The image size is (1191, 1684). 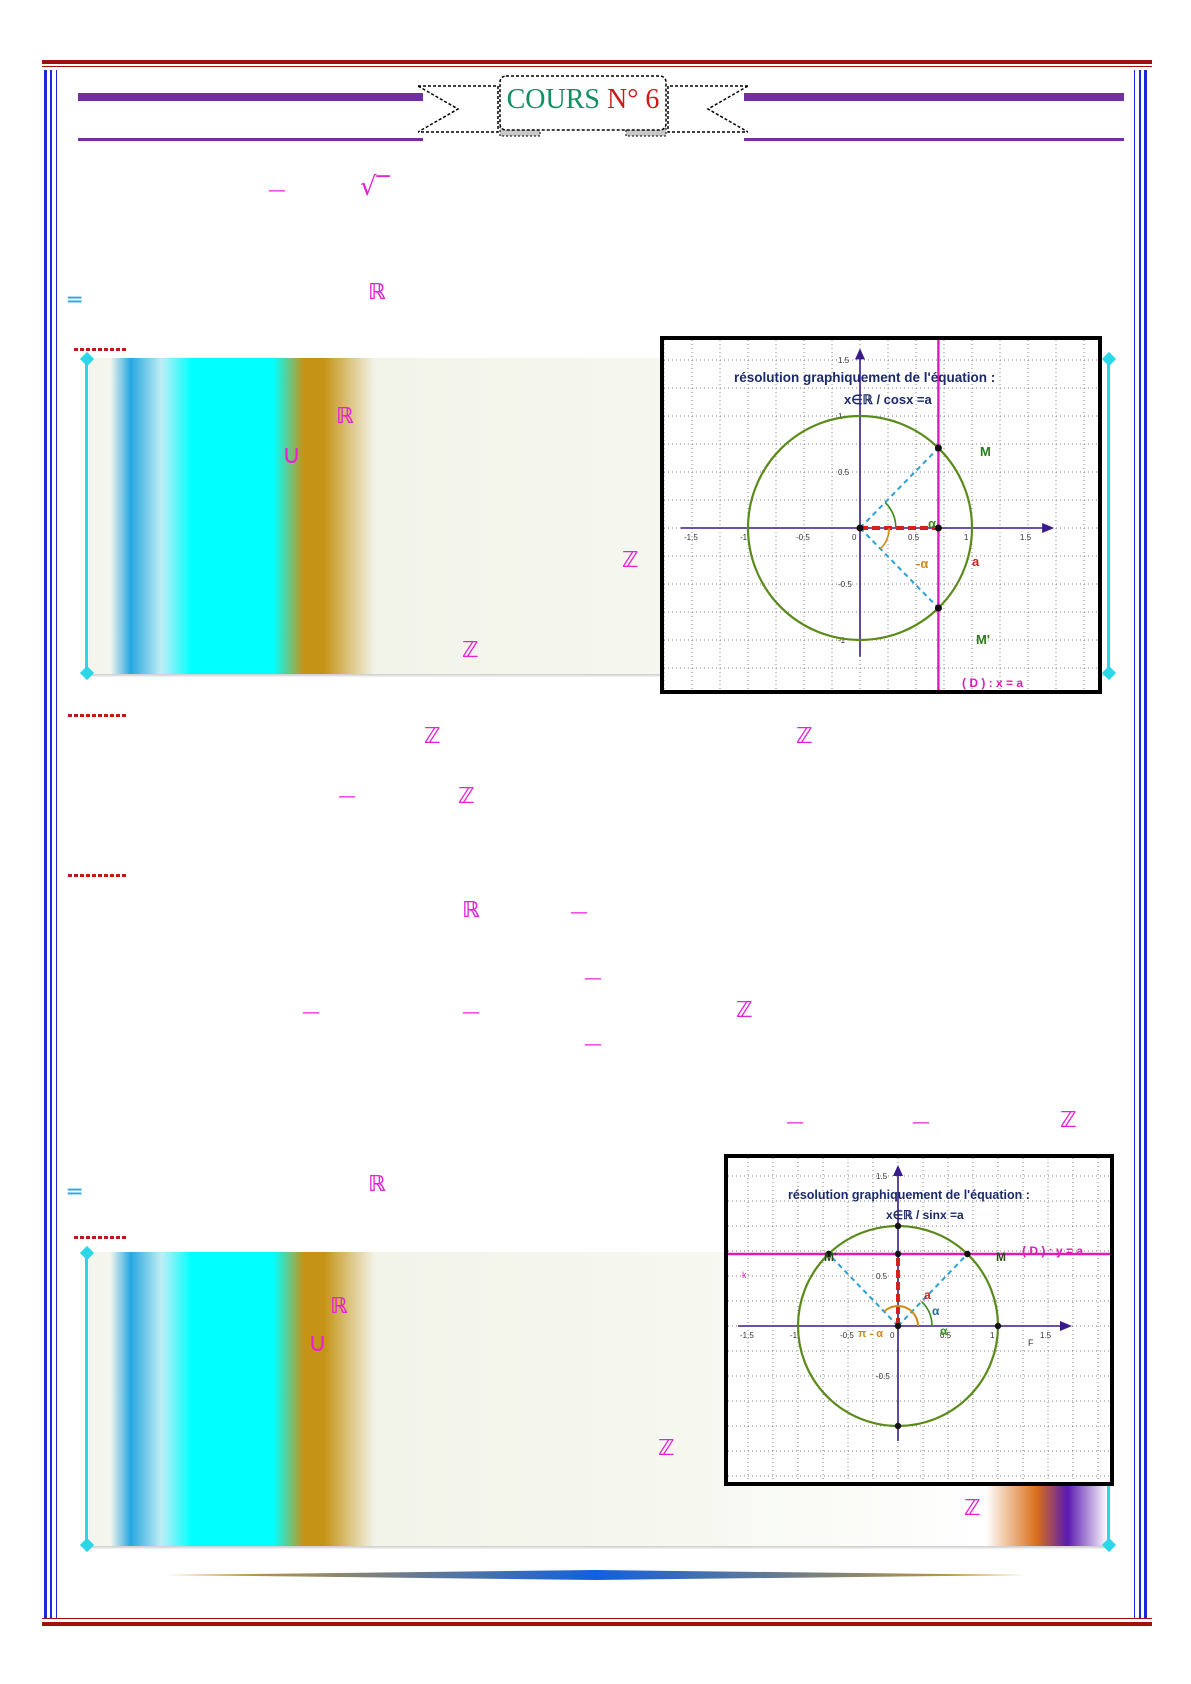 I want to click on header-bar-left, so click(x=250, y=97).